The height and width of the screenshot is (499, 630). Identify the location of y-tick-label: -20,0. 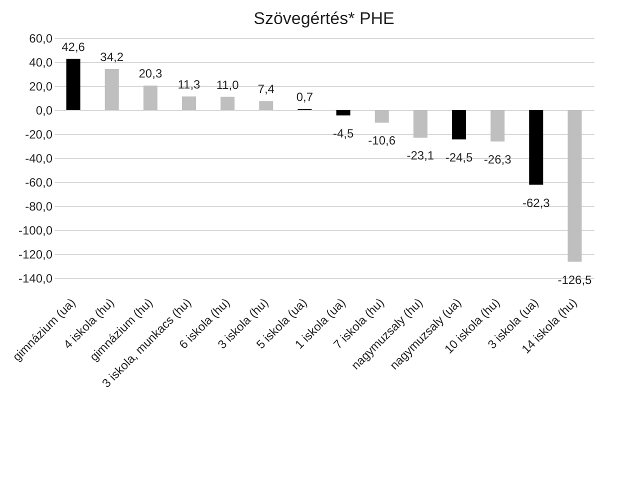
(39, 135).